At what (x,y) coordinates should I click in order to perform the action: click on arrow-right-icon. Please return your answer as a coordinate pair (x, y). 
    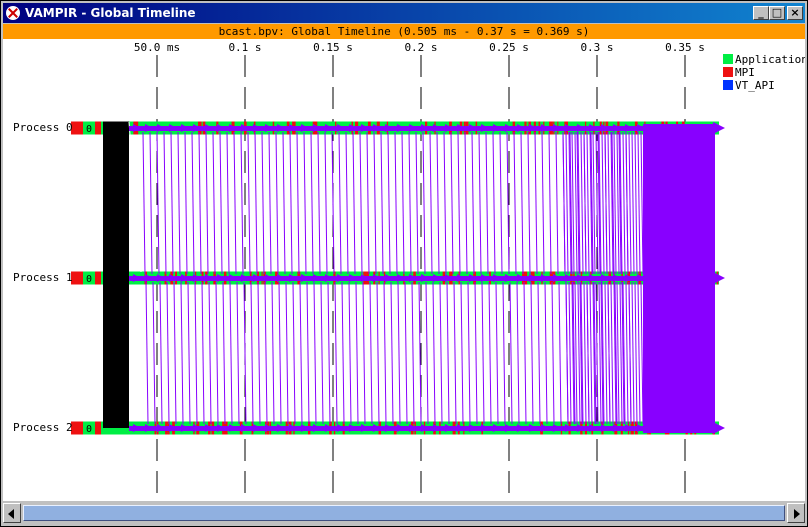
    Looking at the image, I should click on (797, 514).